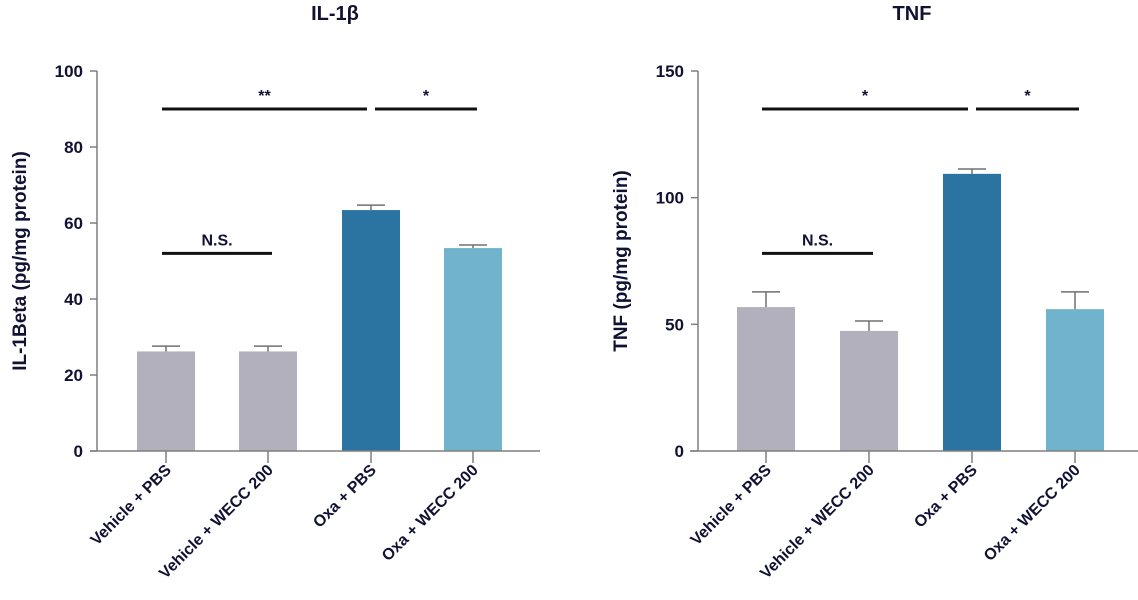 The height and width of the screenshot is (600, 1138). What do you see at coordinates (73, 147) in the screenshot?
I see `y-tick-label: 80` at bounding box center [73, 147].